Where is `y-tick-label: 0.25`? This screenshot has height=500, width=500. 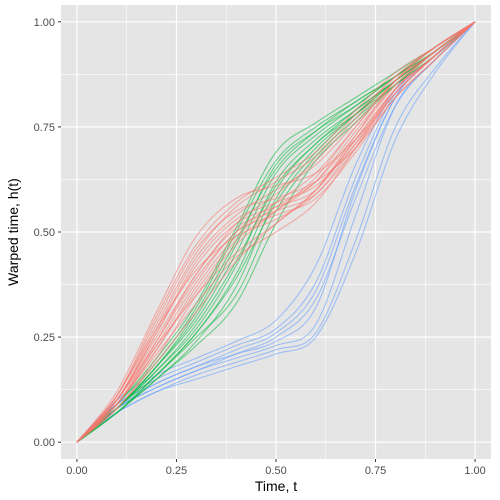 y-tick-label: 0.25 is located at coordinates (44, 338).